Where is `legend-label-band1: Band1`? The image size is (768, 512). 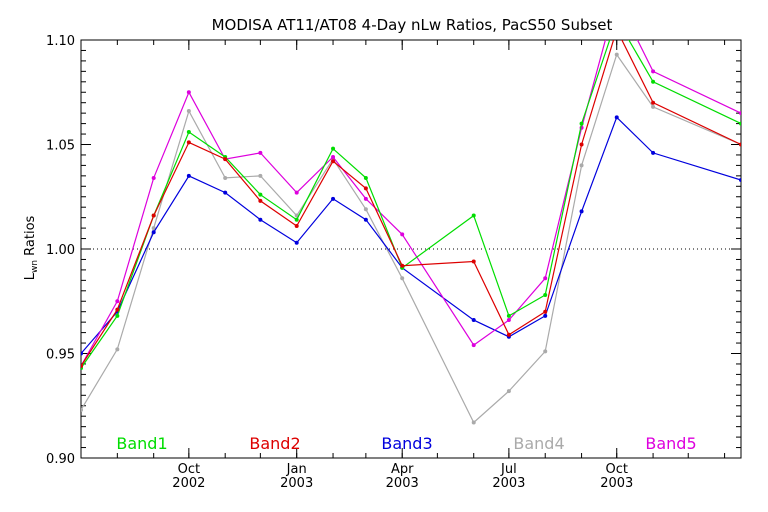
legend-label-band1: Band1 is located at coordinates (141, 443).